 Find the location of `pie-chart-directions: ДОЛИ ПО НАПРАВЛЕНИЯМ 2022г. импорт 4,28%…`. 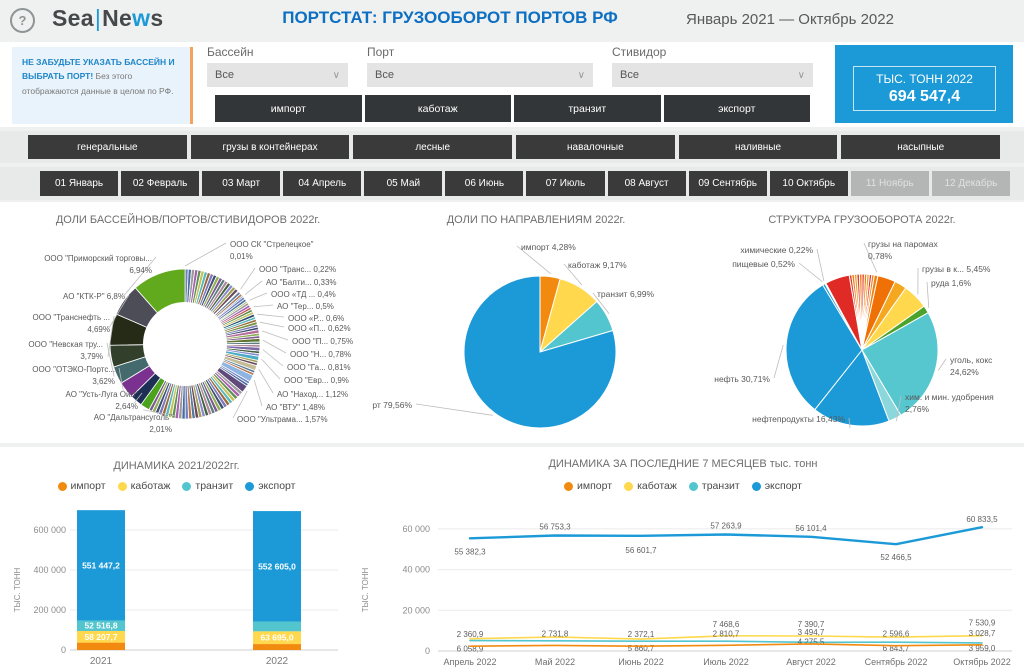

pie-chart-directions: ДОЛИ ПО НАПРАВЛЕНИЯМ 2022г. импорт 4,28%… is located at coordinates (536, 322).